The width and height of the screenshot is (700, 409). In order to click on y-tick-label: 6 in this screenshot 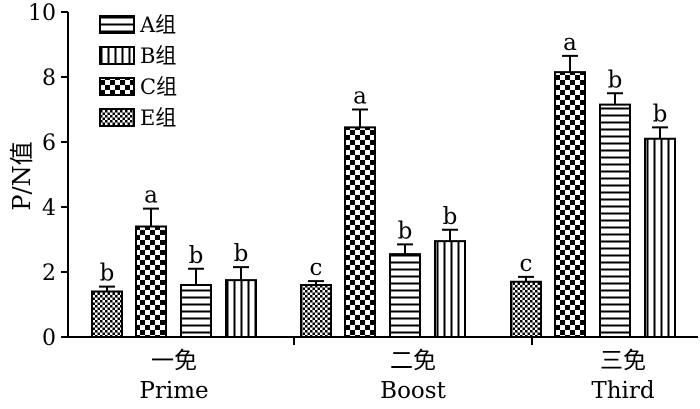, I will do `click(49, 143)`.